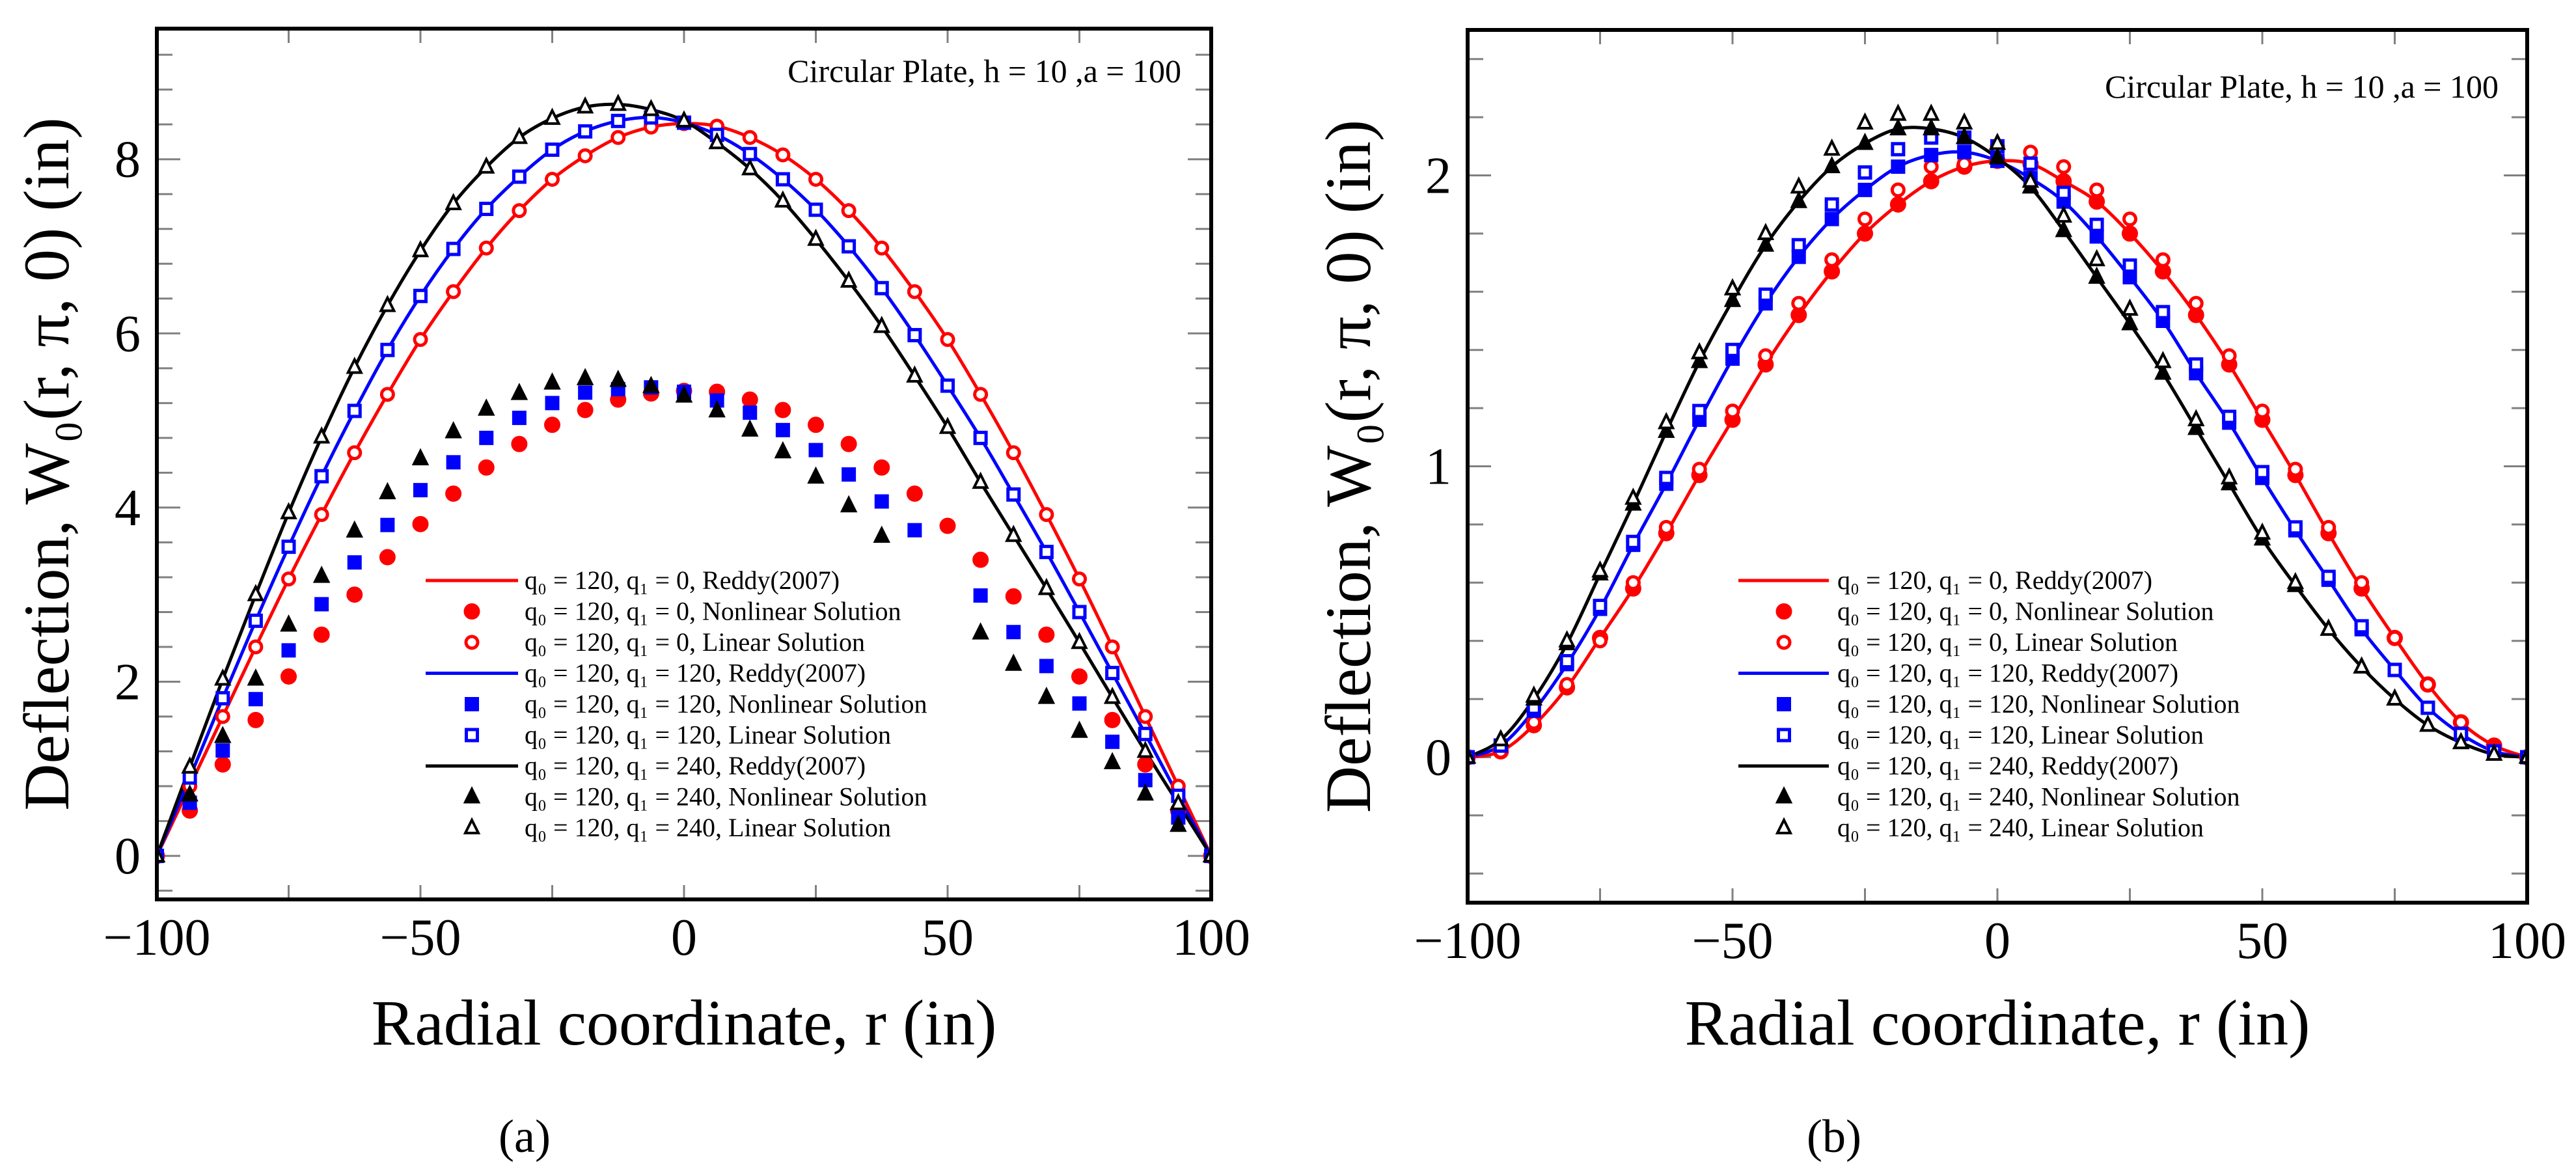 This screenshot has height=1176, width=2576. I want to click on x-tick-label: 100, so click(1211, 937).